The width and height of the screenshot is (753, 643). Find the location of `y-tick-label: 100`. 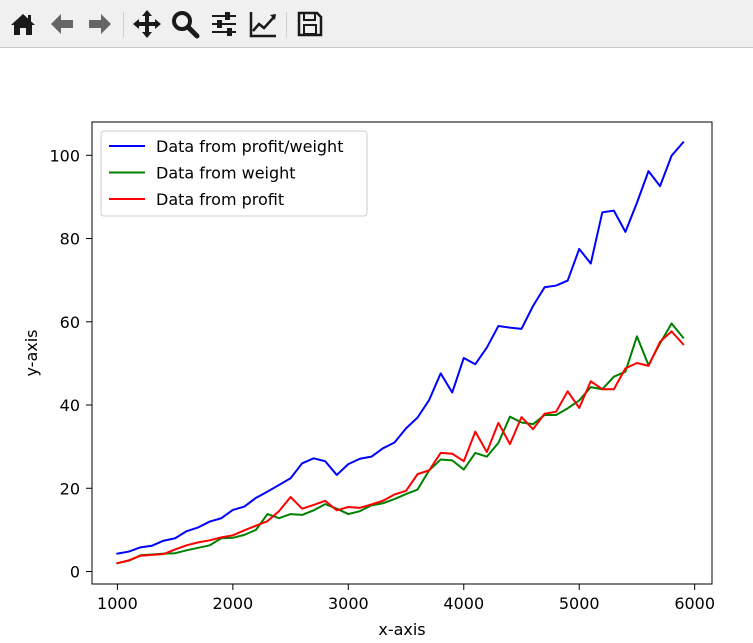

y-tick-label: 100 is located at coordinates (64, 155).